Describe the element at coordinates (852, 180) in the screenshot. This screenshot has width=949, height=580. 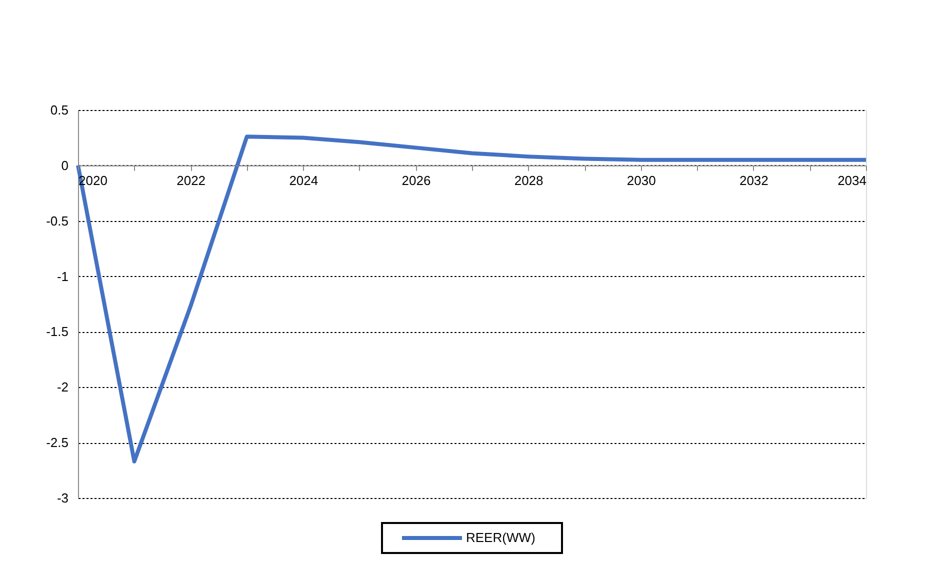
I see `x-tick-label: 2034` at that location.